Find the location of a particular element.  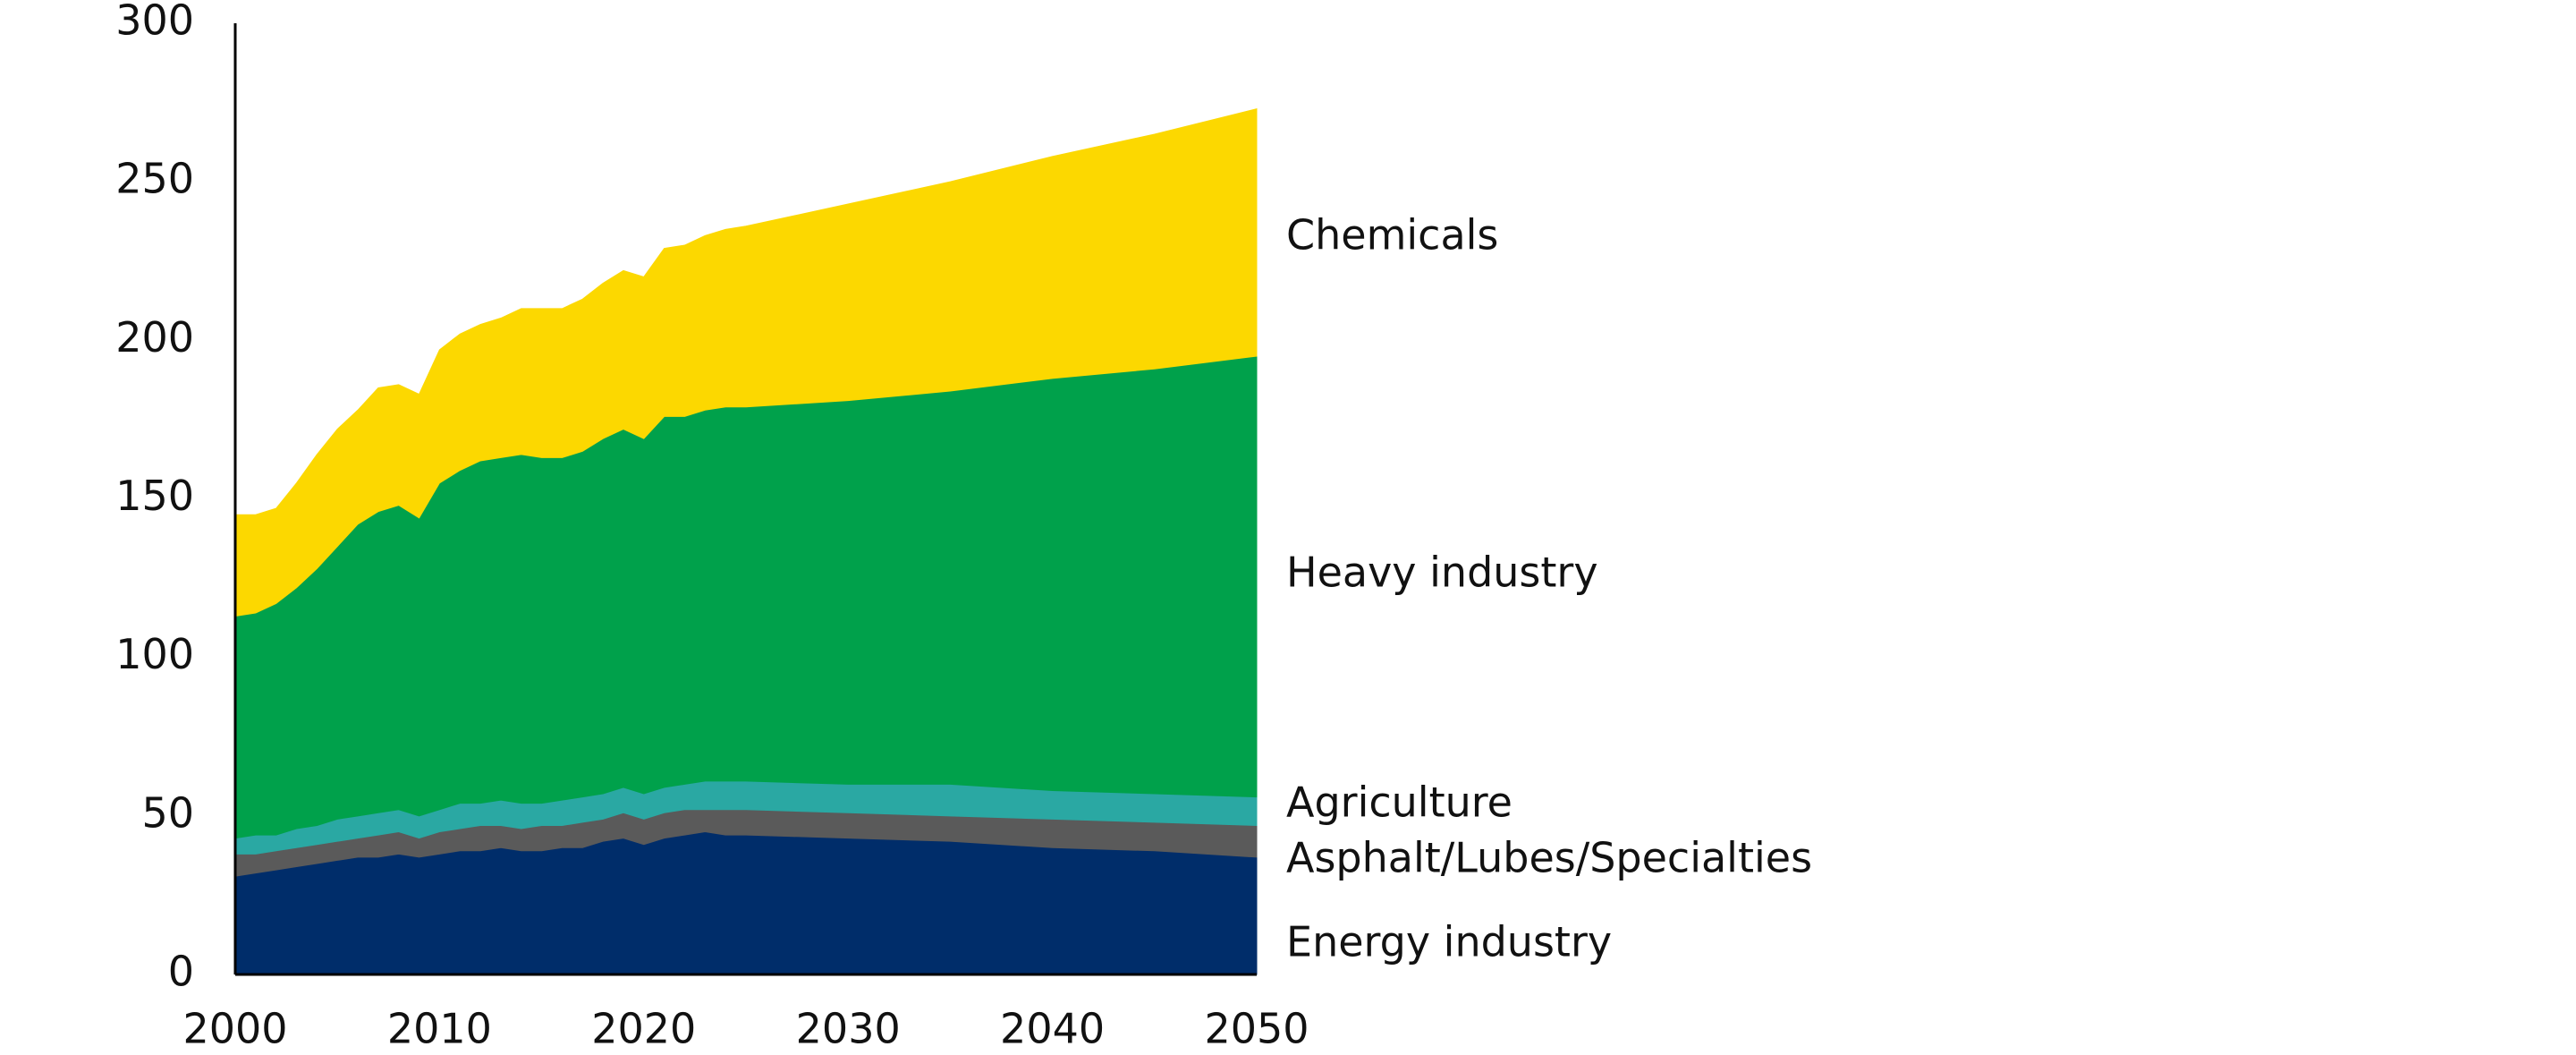

y-tick-label: 50 is located at coordinates (167, 812).